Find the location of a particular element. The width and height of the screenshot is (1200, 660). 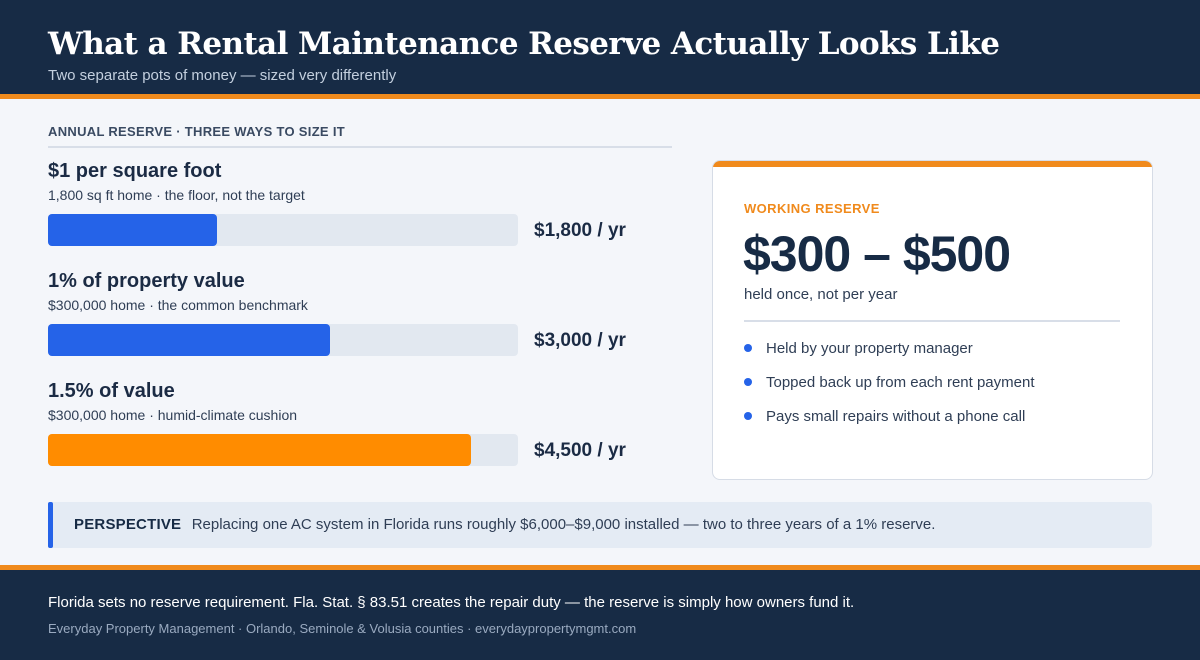

perspective-label: PERSPECTIVE is located at coordinates (128, 524).